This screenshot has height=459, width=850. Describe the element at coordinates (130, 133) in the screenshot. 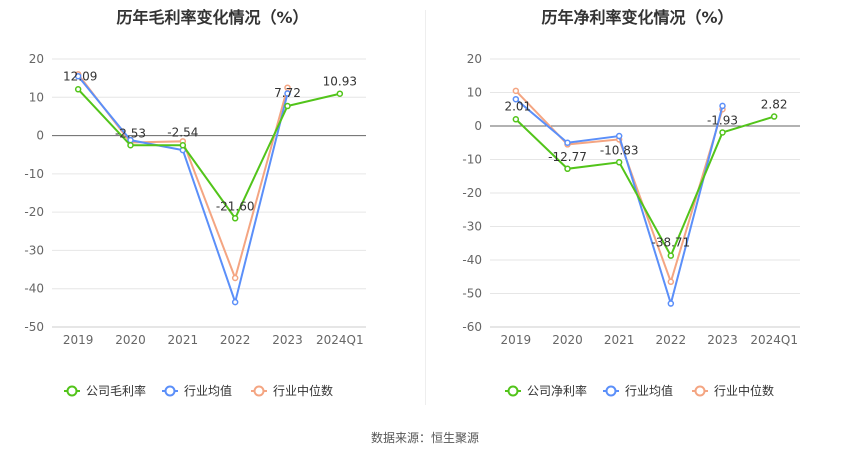

I see `data-label: -2.53` at that location.